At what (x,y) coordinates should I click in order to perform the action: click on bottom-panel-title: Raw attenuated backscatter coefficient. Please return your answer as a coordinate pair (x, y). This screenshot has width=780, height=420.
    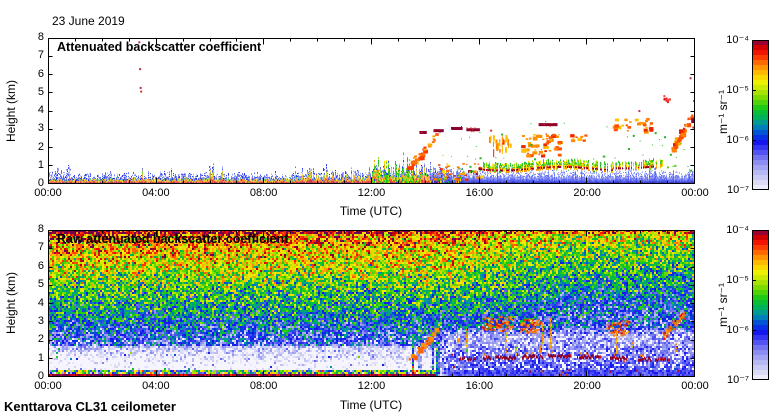
    Looking at the image, I should click on (173, 239).